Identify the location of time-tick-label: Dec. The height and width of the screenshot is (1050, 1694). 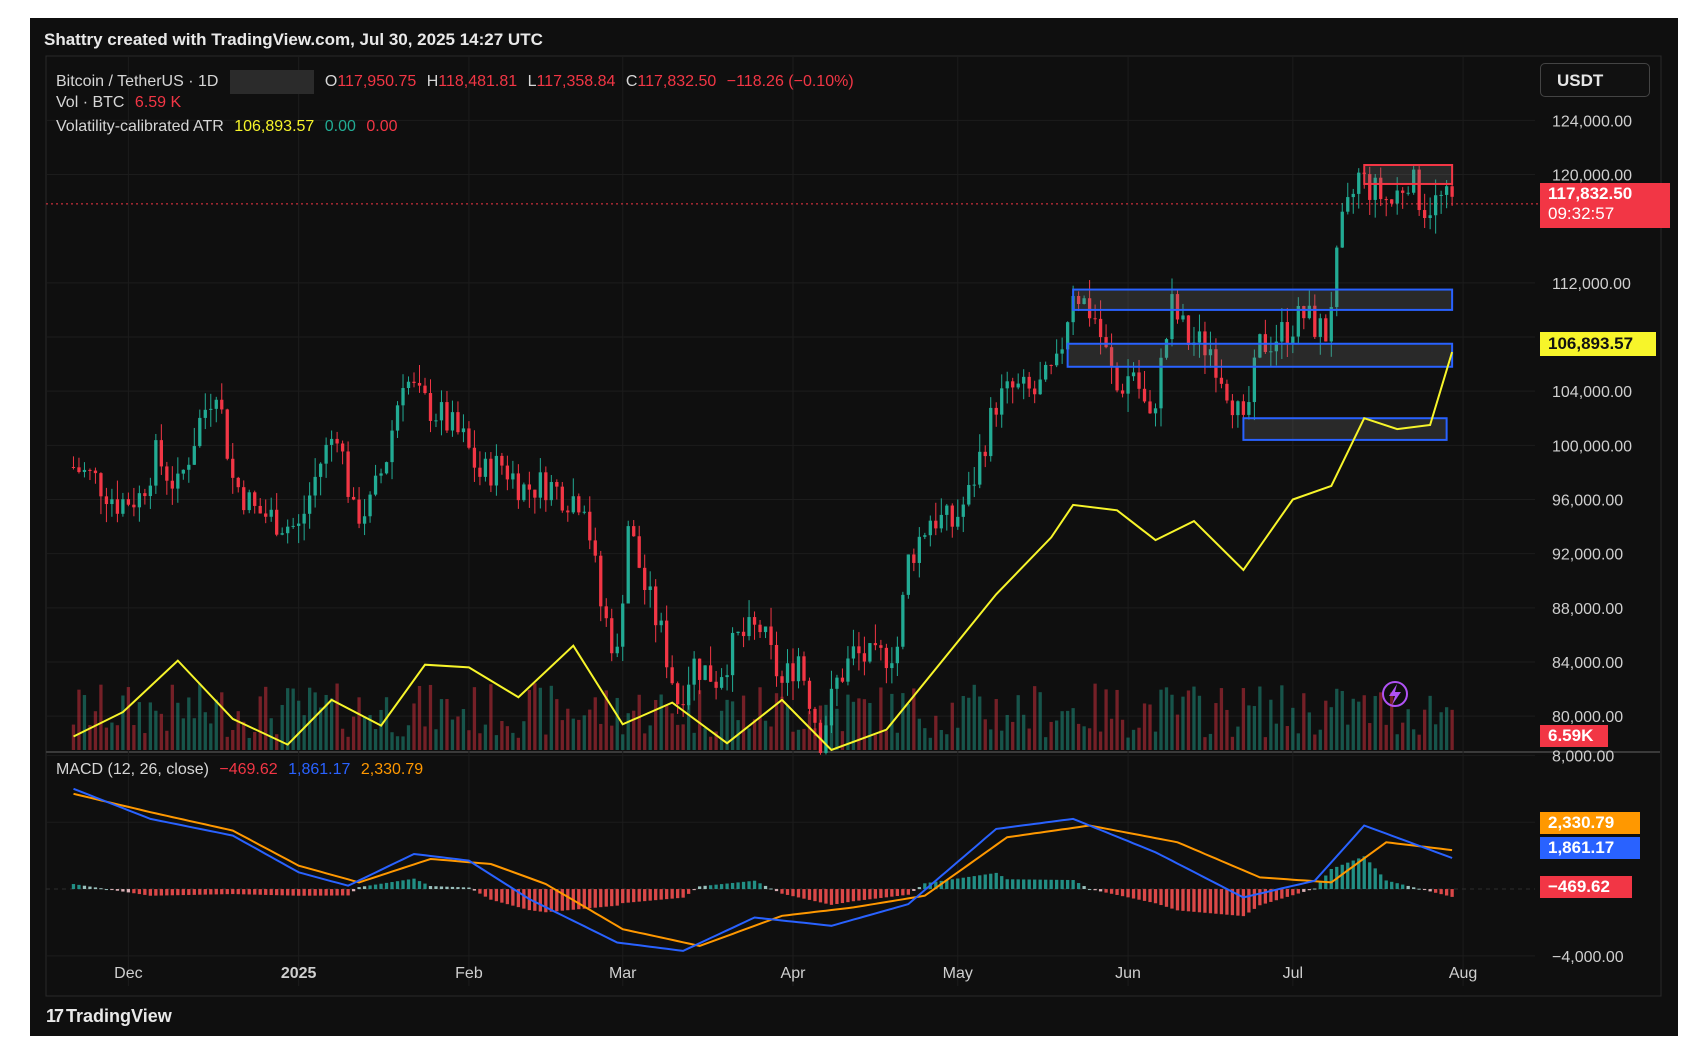
(128, 973).